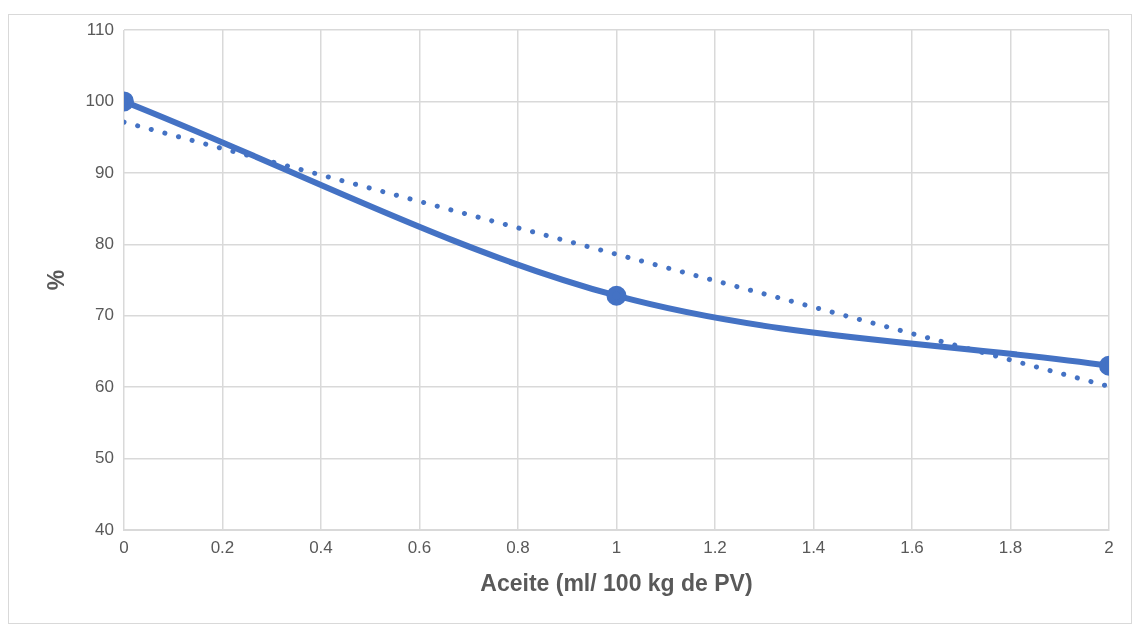 Image resolution: width=1133 pixels, height=624 pixels. Describe the element at coordinates (715, 547) in the screenshot. I see `x-tick-label: 1.2` at that location.